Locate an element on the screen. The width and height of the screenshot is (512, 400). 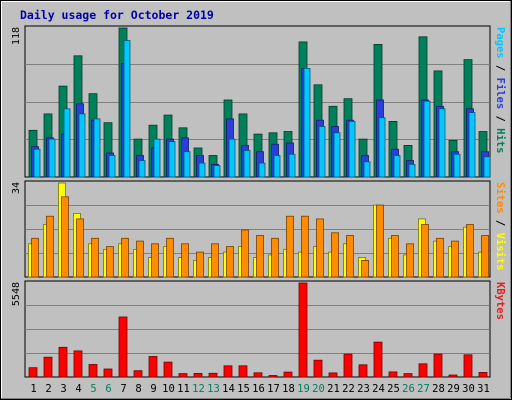
legend-entry: Sites is located at coordinates (500, 198).